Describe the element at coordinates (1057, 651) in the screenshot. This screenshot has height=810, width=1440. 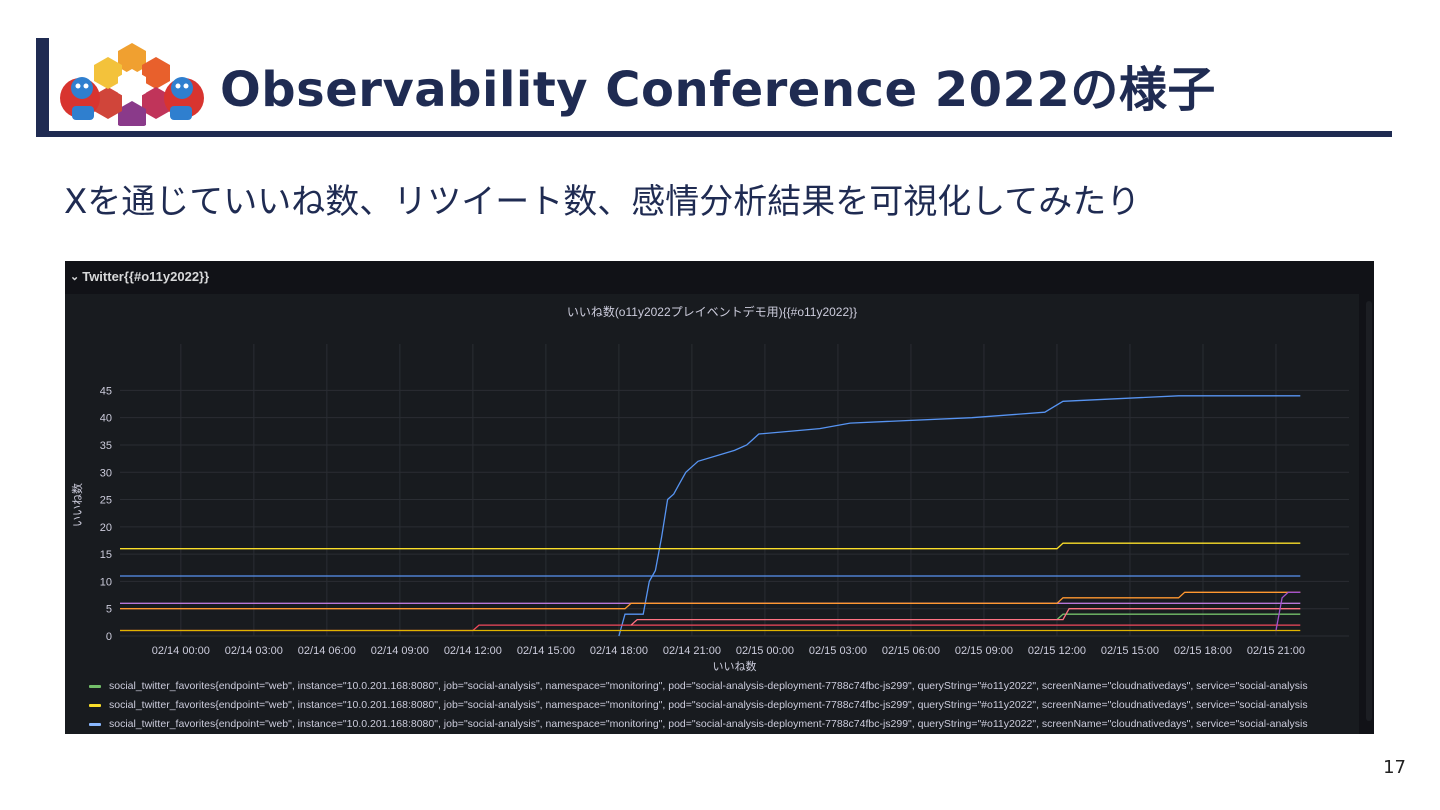
I see `x-tick-label: 02/15 12:00` at that location.